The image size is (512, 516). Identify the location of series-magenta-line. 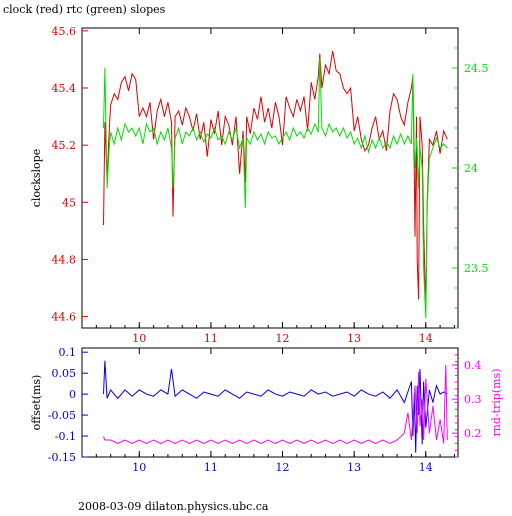
(275, 404).